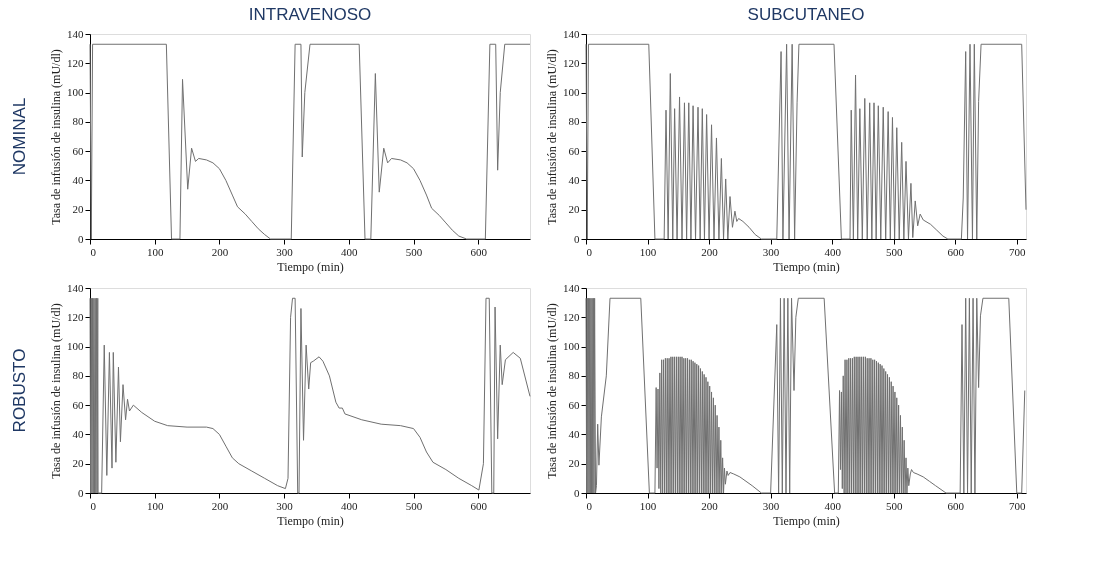 Image resolution: width=1100 pixels, height=588 pixels. What do you see at coordinates (19, 390) in the screenshot?
I see `text: ROBUSTO` at bounding box center [19, 390].